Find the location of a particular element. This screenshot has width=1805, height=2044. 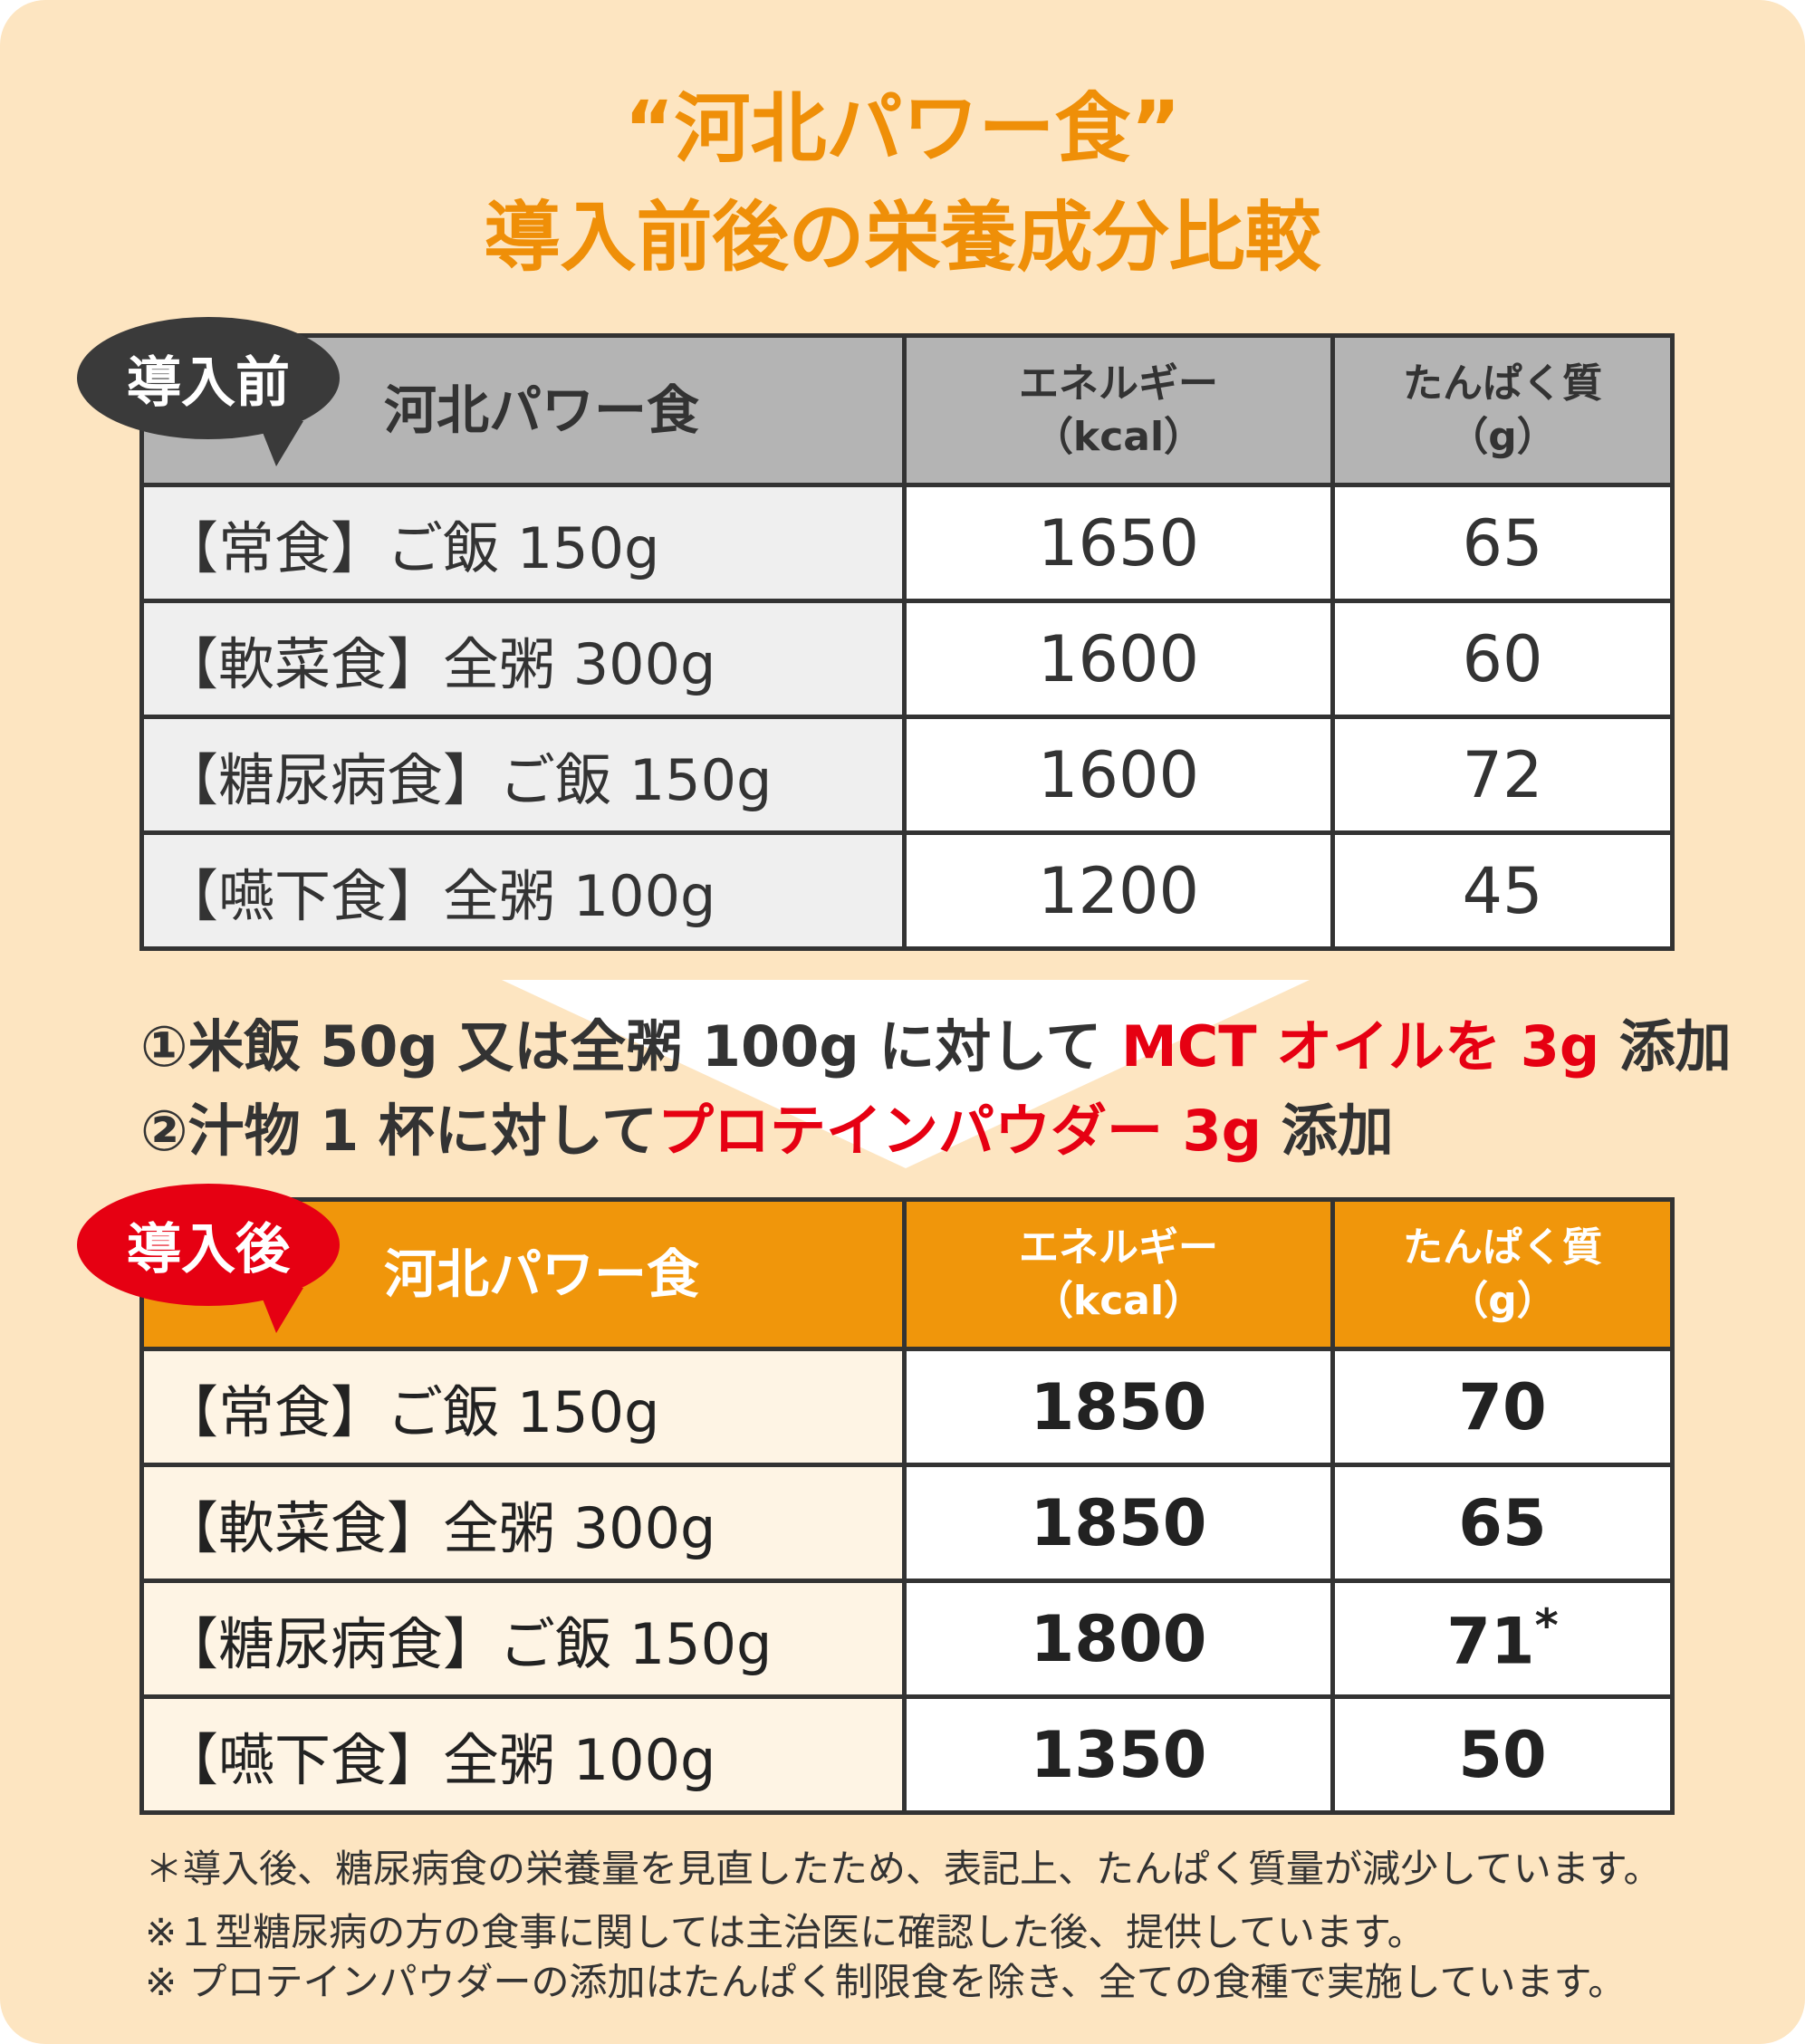

row: 【軟菜食】全粥 300g 1600 60 is located at coordinates (907, 659).